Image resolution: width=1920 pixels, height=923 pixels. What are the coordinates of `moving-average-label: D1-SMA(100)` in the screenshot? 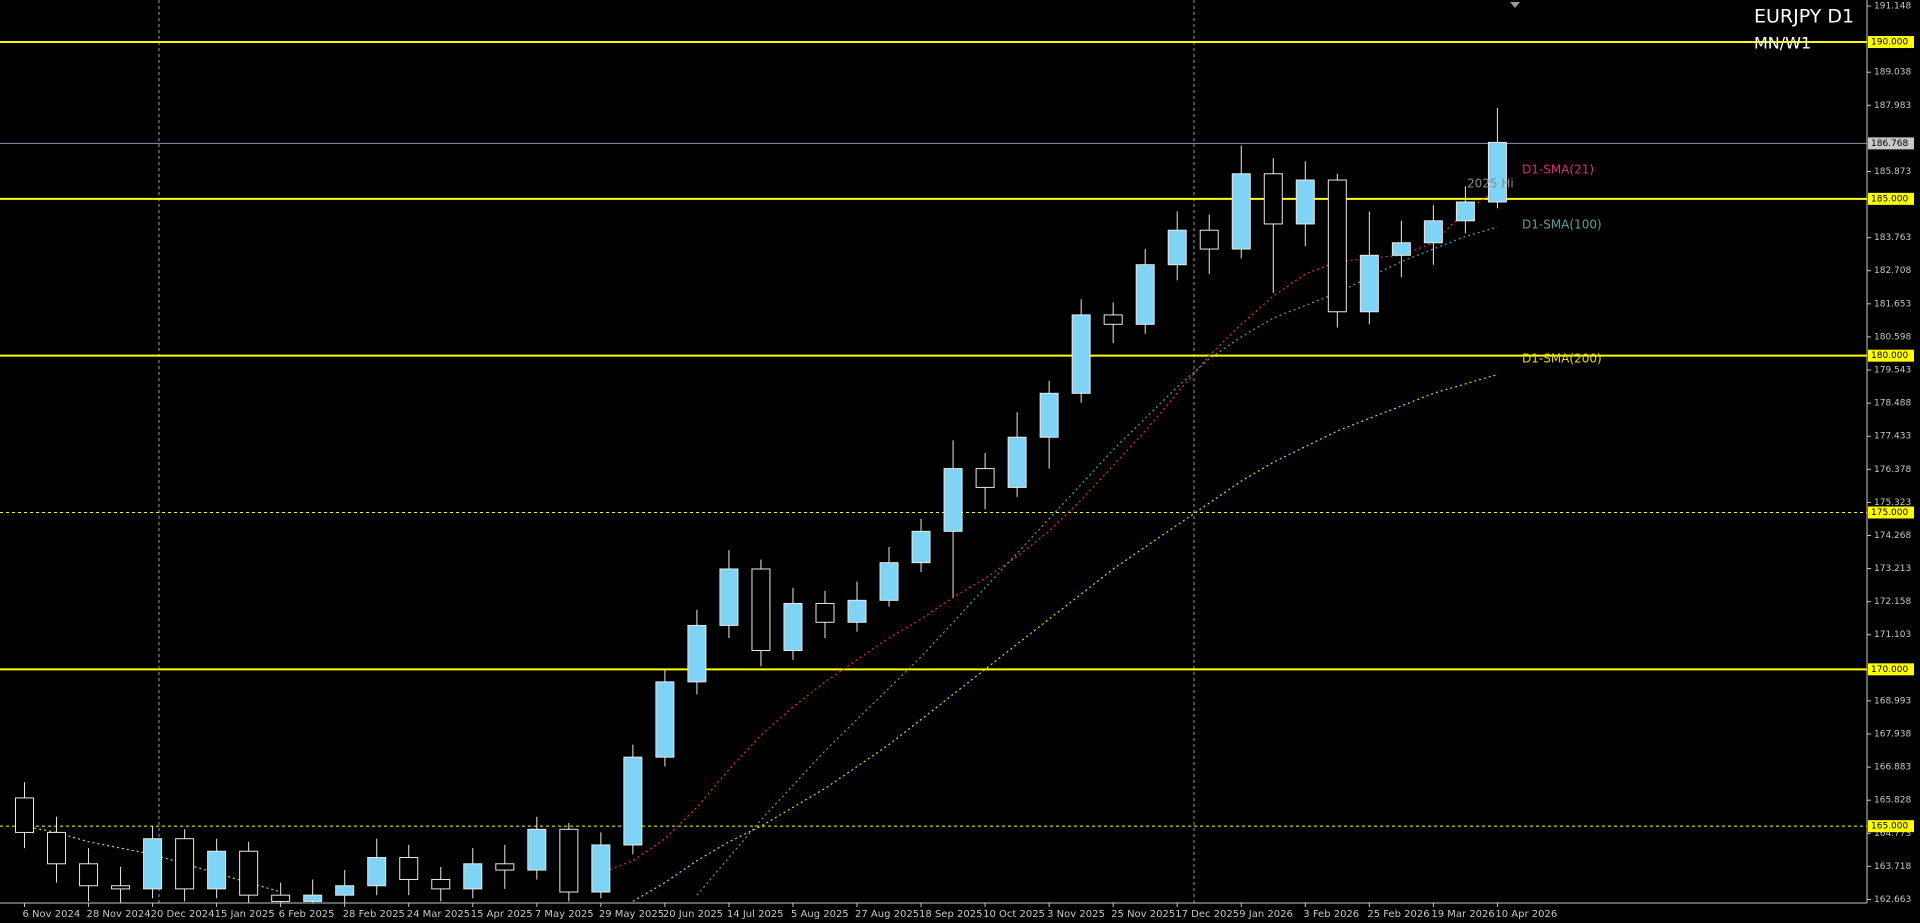 It's located at (1562, 225).